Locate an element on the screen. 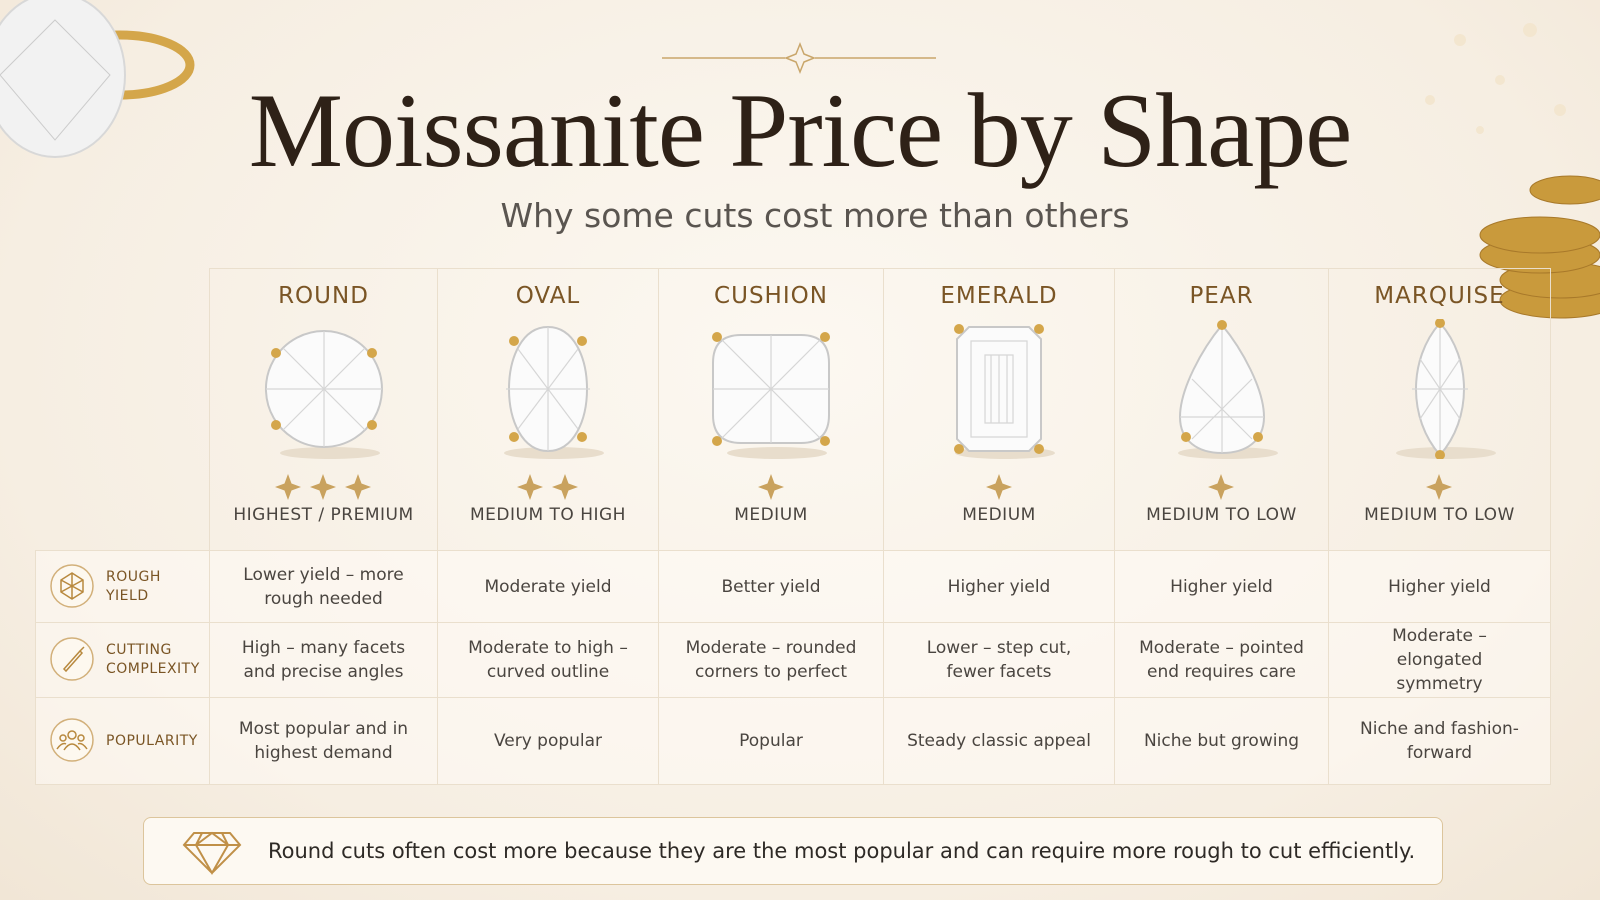 The height and width of the screenshot is (900, 1600). table-cell: Lower – step cut, fewer facets is located at coordinates (998, 659).